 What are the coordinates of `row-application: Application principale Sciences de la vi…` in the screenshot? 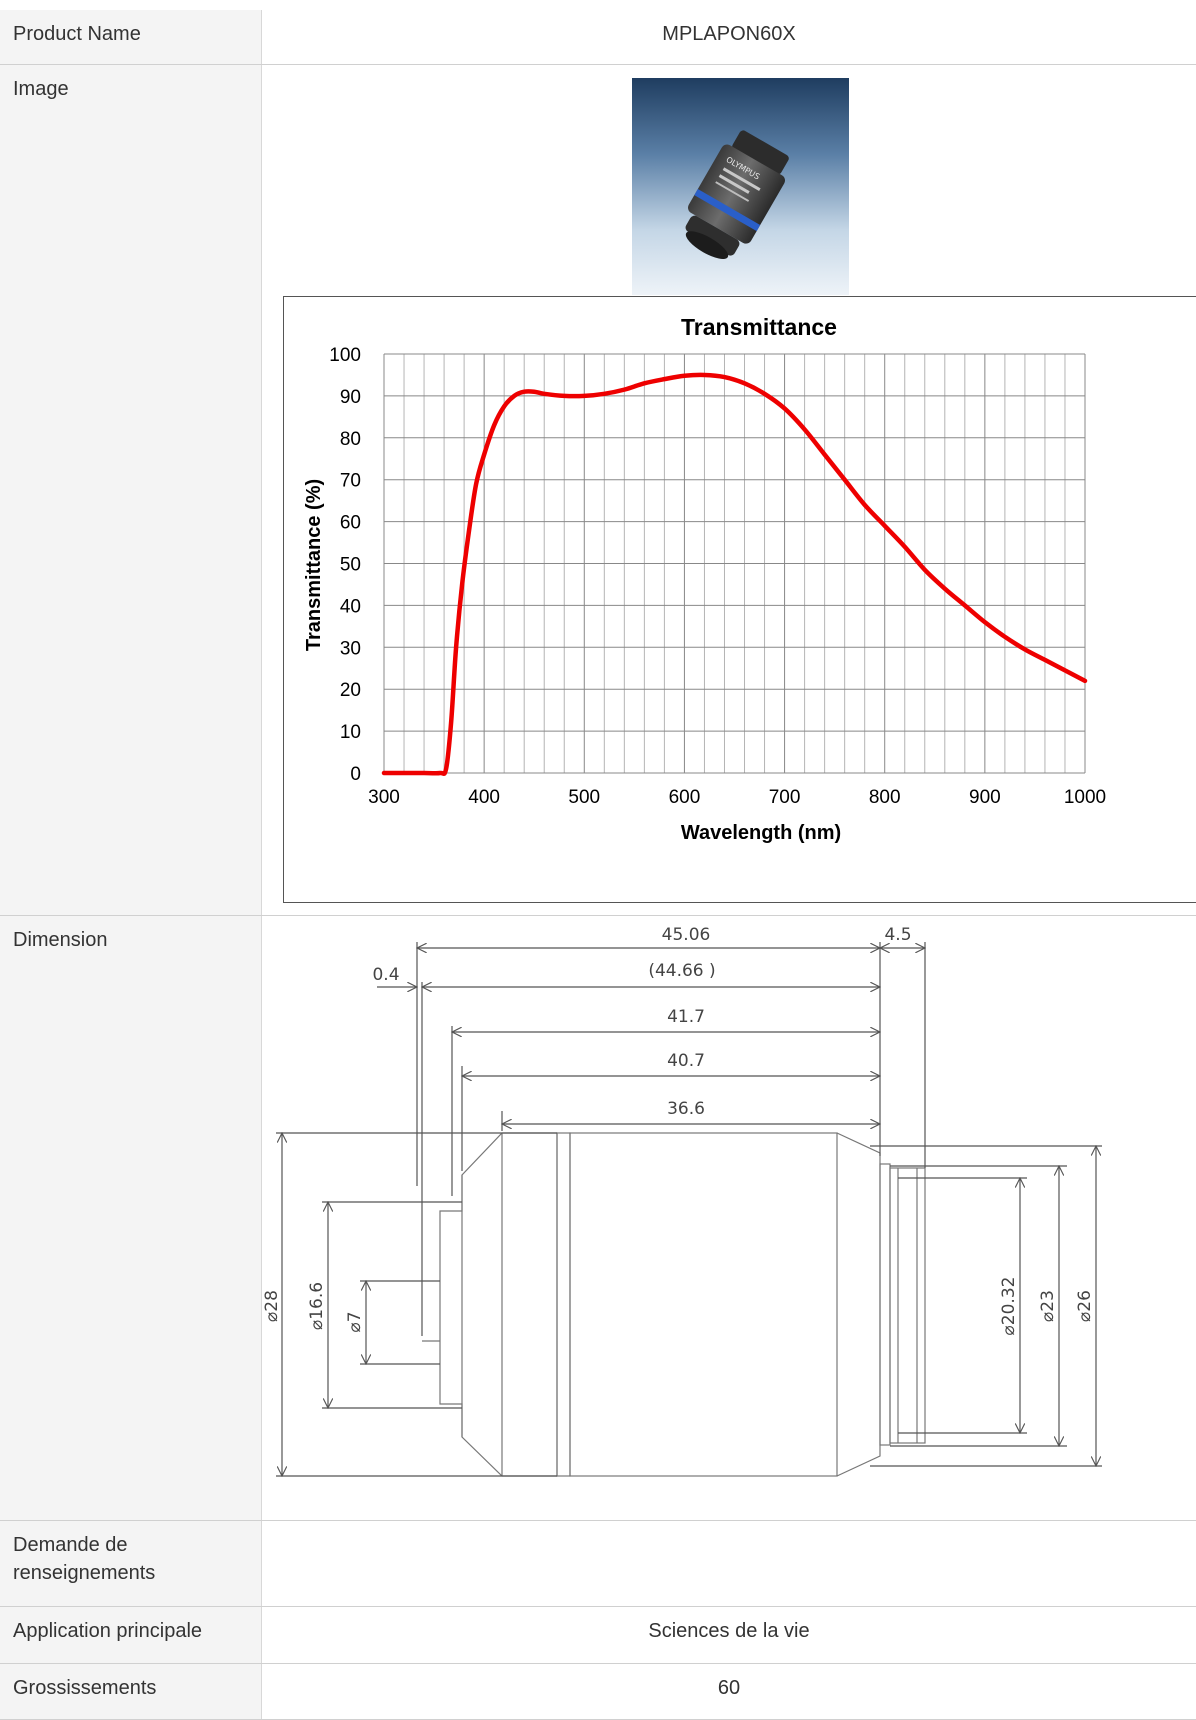 It's located at (598, 1635).